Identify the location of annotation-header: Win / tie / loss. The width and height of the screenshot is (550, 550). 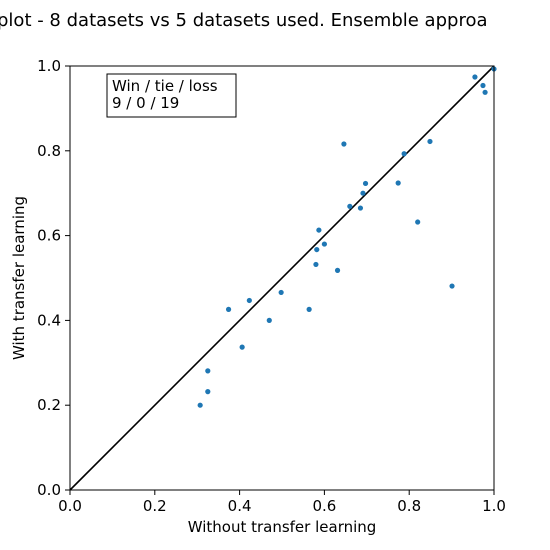
(165, 86).